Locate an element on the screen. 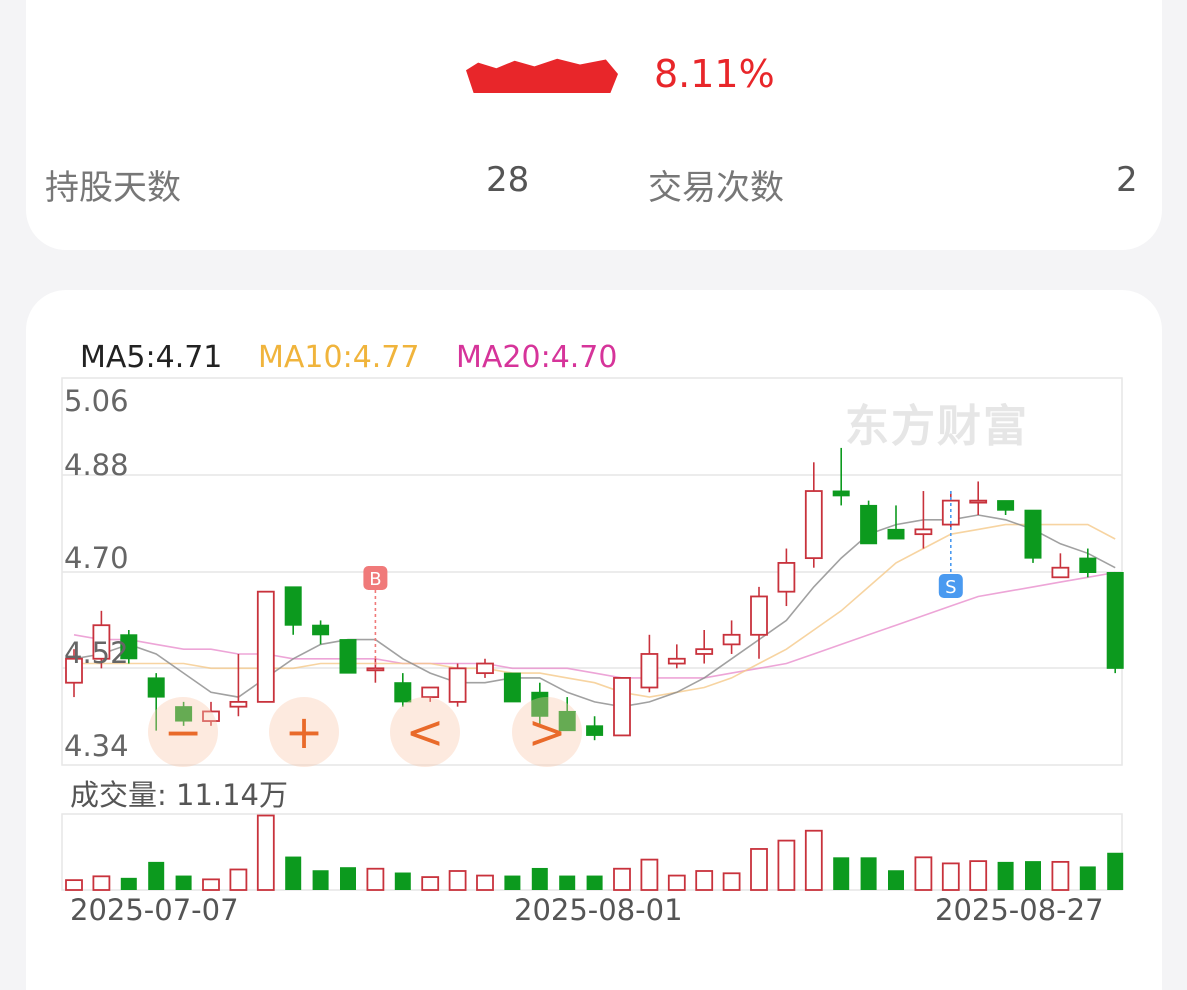 This screenshot has width=1187, height=990. buy-marker-badge is located at coordinates (375, 578).